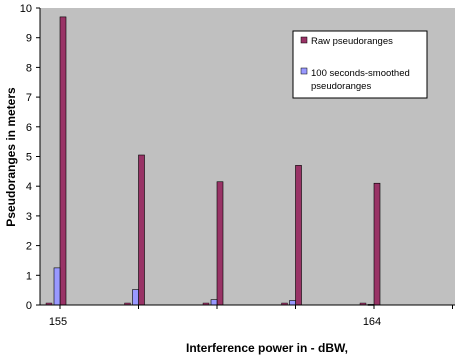  I want to click on y-tick-label: 6, so click(29, 128).